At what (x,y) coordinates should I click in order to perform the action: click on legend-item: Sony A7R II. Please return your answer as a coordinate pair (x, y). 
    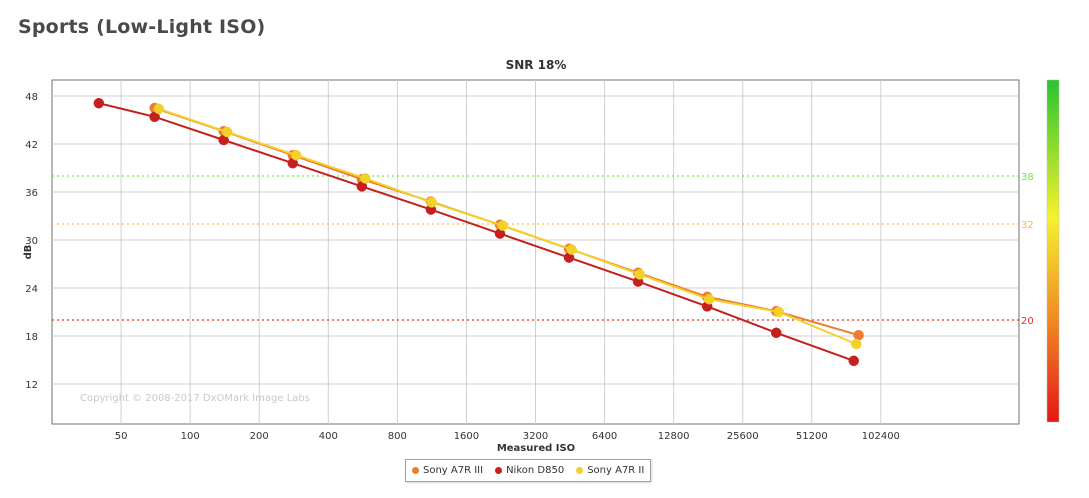
    Looking at the image, I should click on (610, 470).